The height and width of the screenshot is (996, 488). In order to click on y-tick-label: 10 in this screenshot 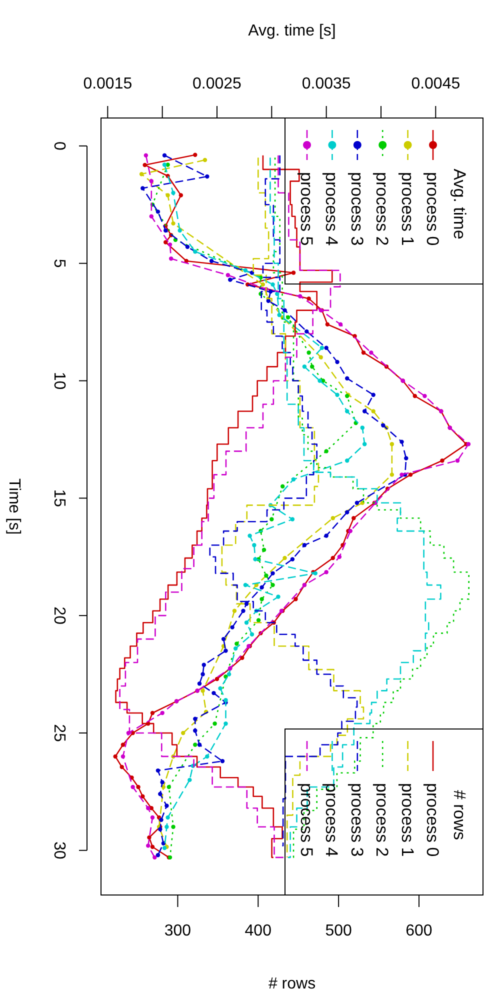, I will do `click(59, 381)`.